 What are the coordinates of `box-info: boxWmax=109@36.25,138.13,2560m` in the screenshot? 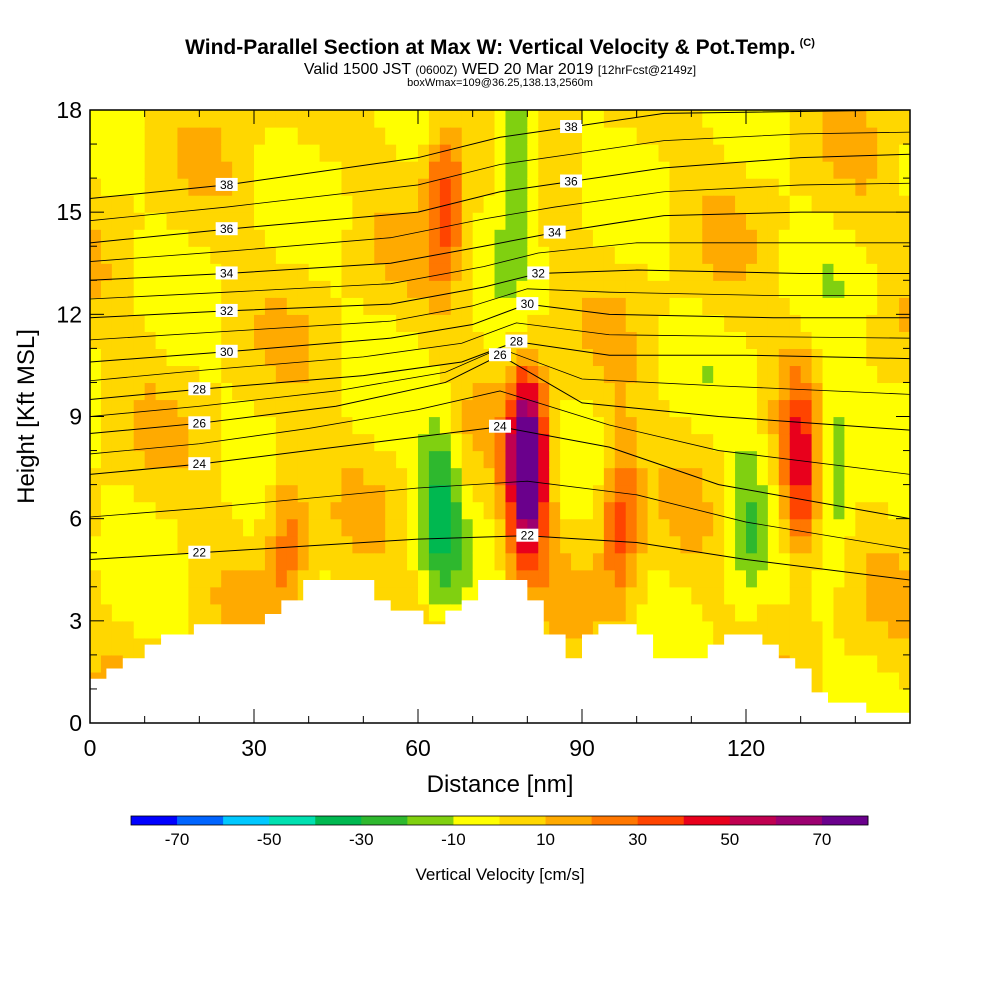 It's located at (500, 83).